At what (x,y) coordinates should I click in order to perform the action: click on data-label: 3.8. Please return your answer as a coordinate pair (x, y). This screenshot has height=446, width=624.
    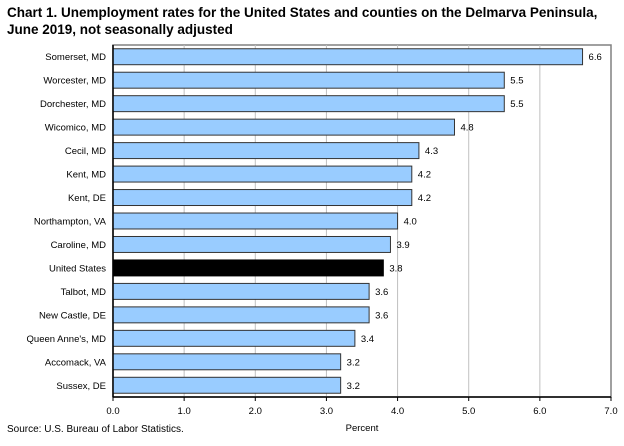
    Looking at the image, I should click on (395, 268).